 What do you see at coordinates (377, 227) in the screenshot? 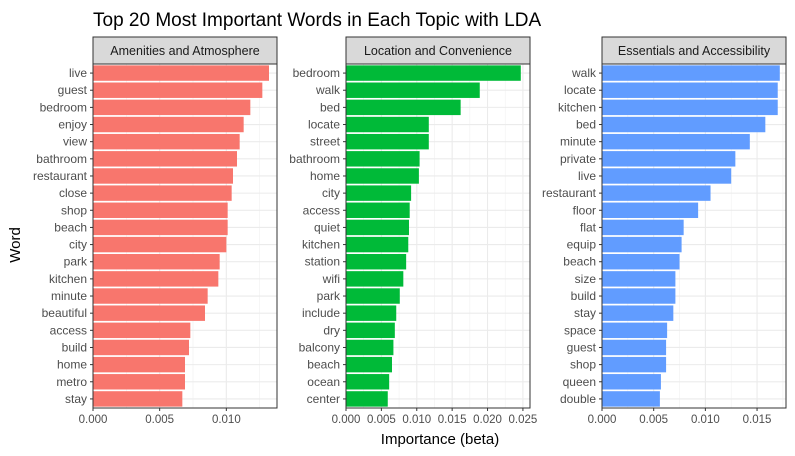
I see `bar-quiet` at bounding box center [377, 227].